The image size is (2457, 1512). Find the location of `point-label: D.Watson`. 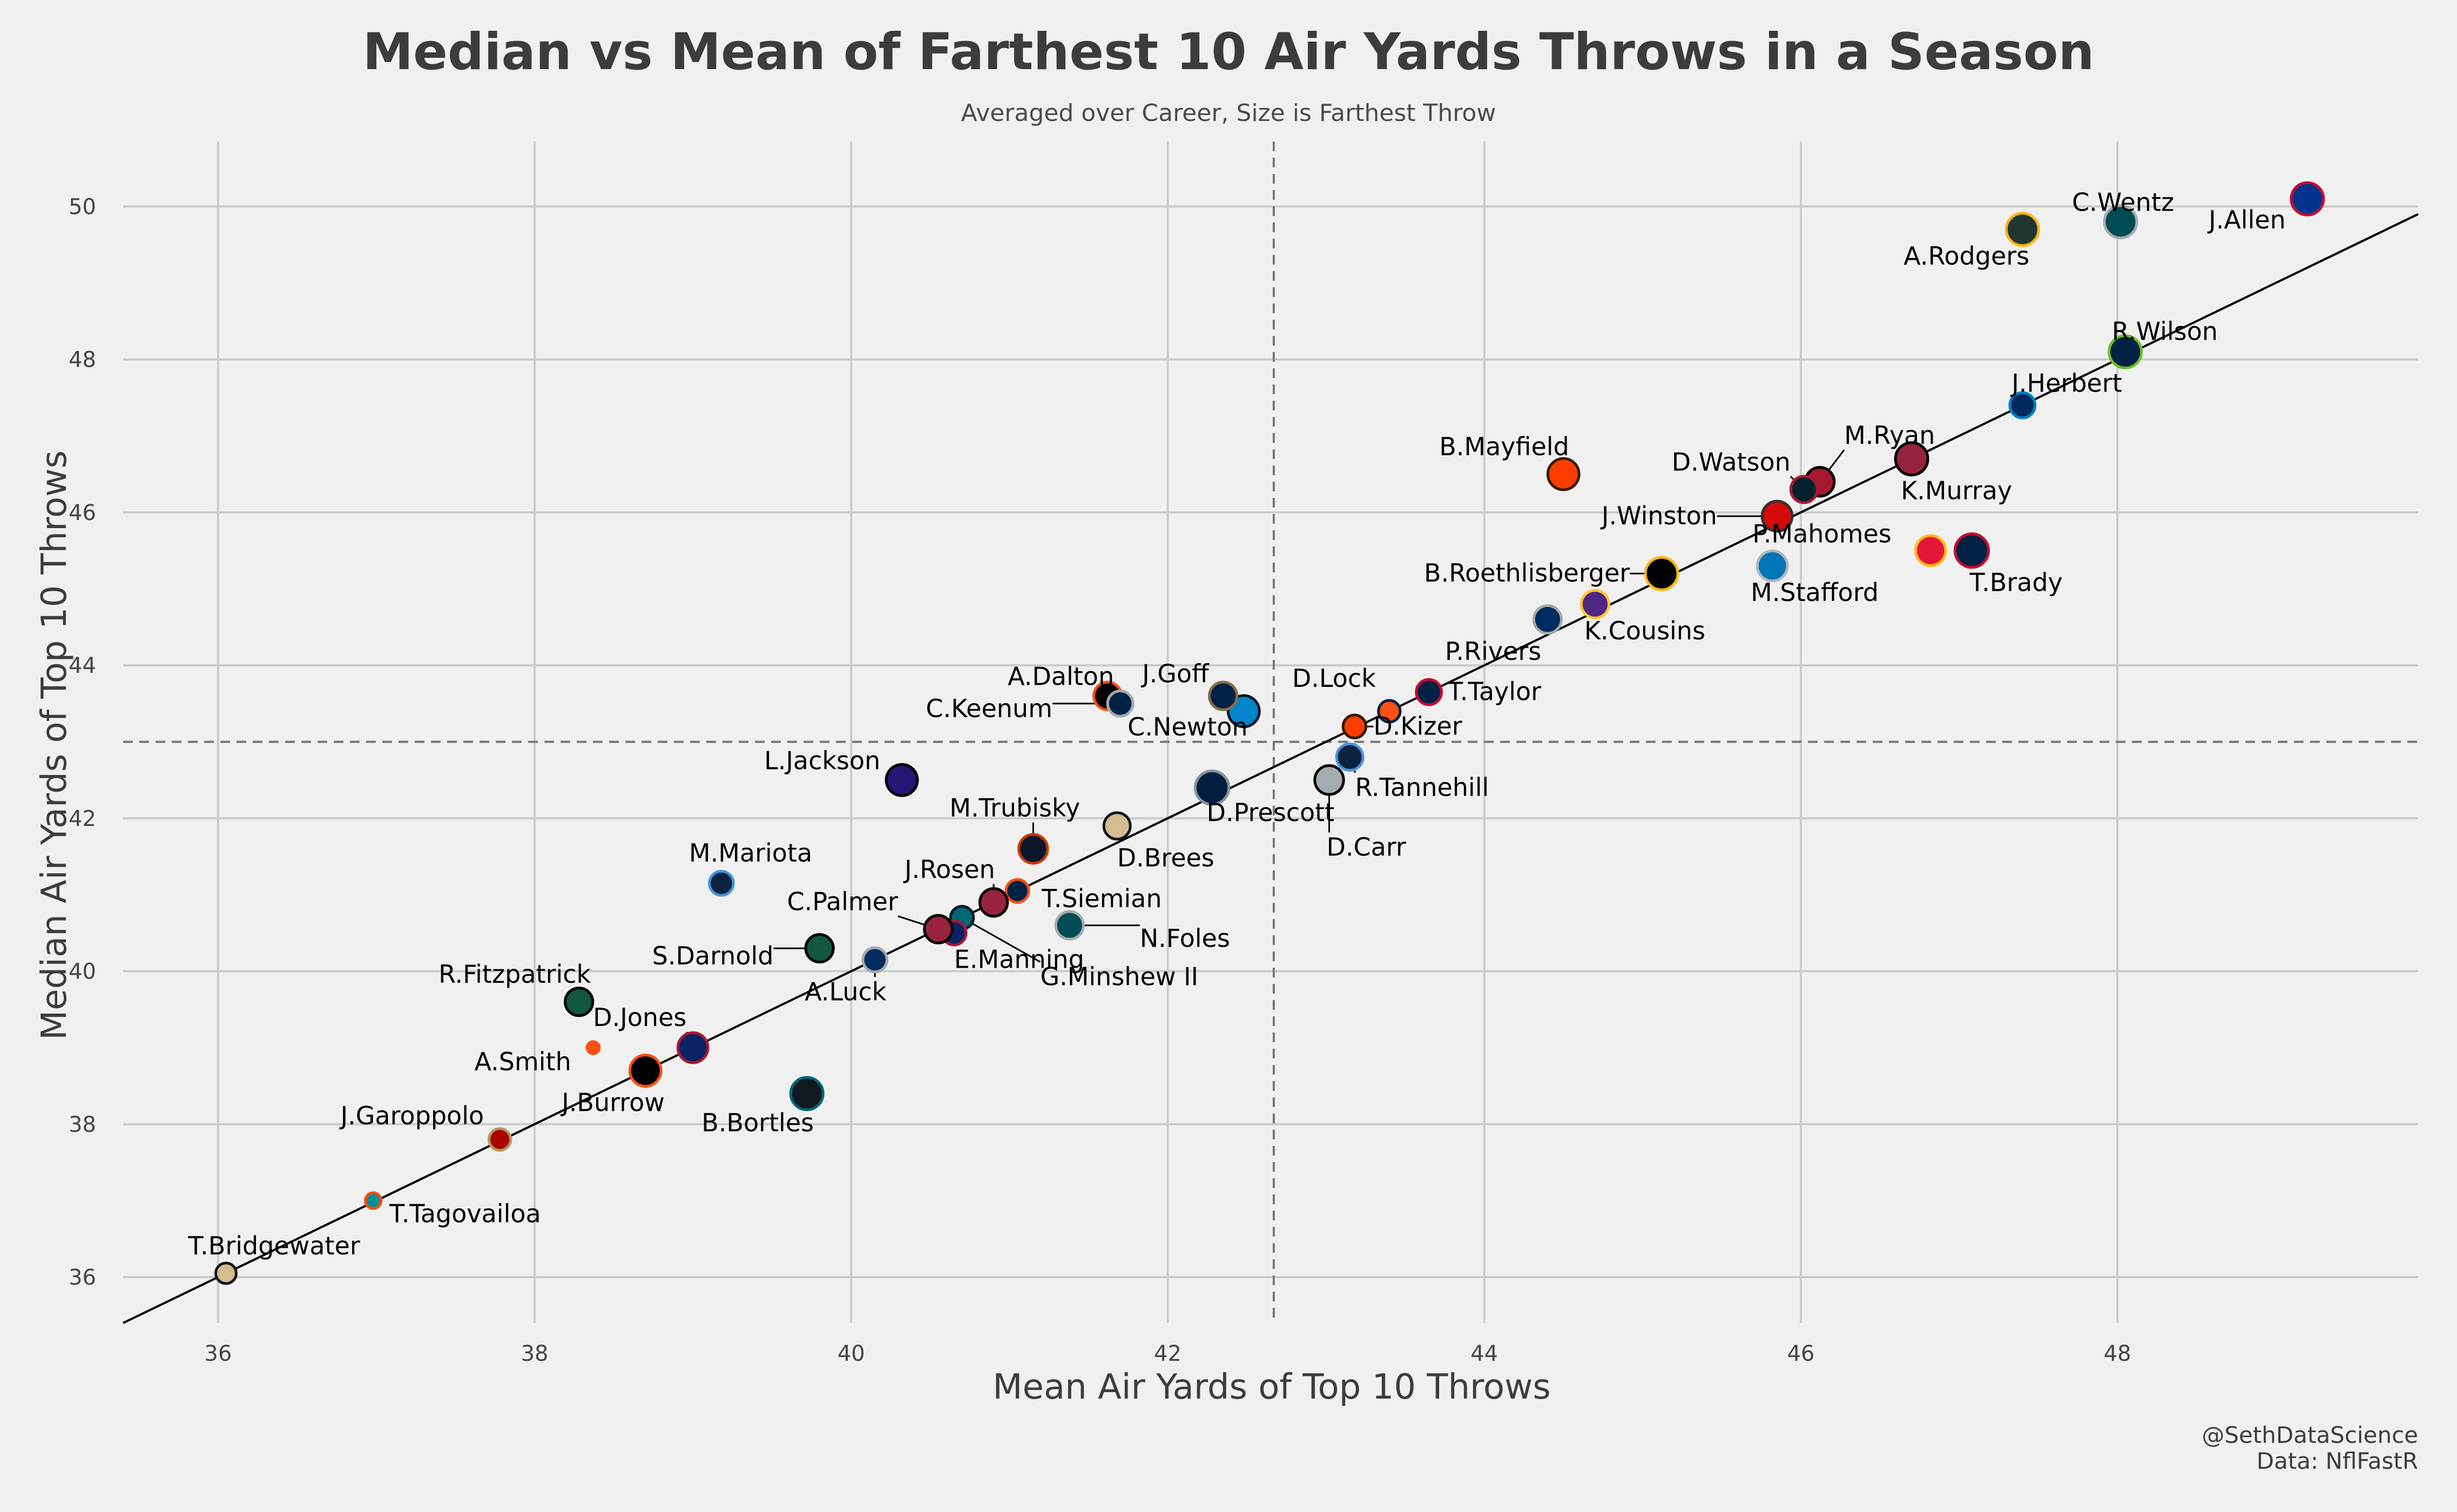

point-label: D.Watson is located at coordinates (1731, 462).